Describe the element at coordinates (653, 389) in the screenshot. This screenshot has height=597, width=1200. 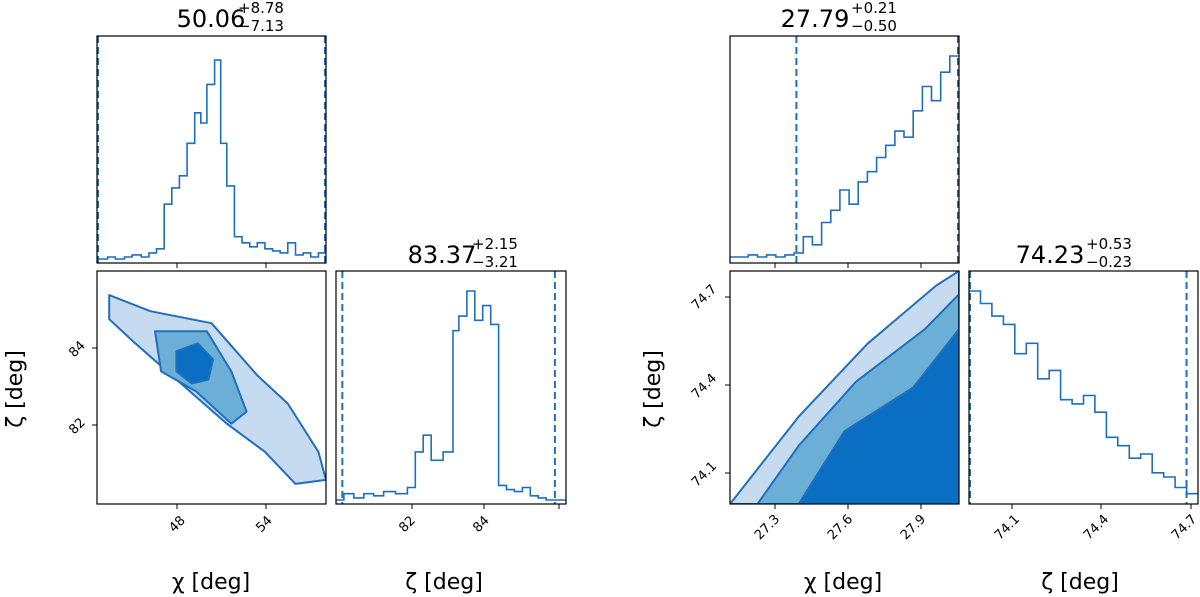
I see `right-ylabel: ζ [deg]` at that location.